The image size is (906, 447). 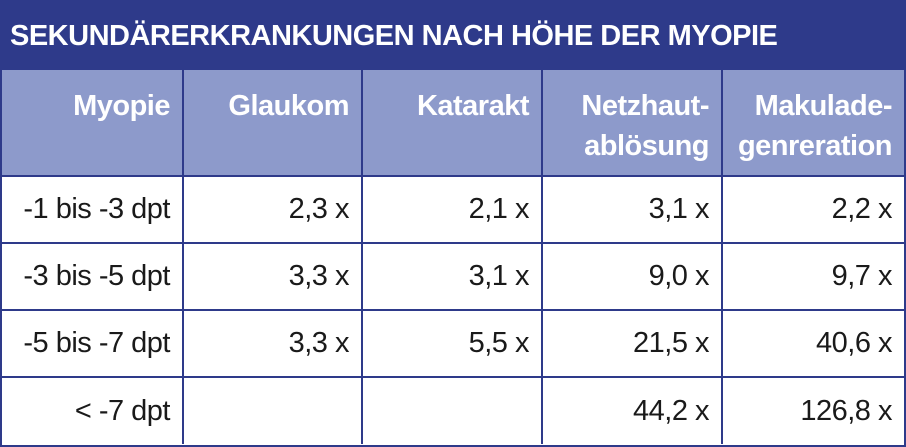 What do you see at coordinates (93, 123) in the screenshot?
I see `column-header: Myopie` at bounding box center [93, 123].